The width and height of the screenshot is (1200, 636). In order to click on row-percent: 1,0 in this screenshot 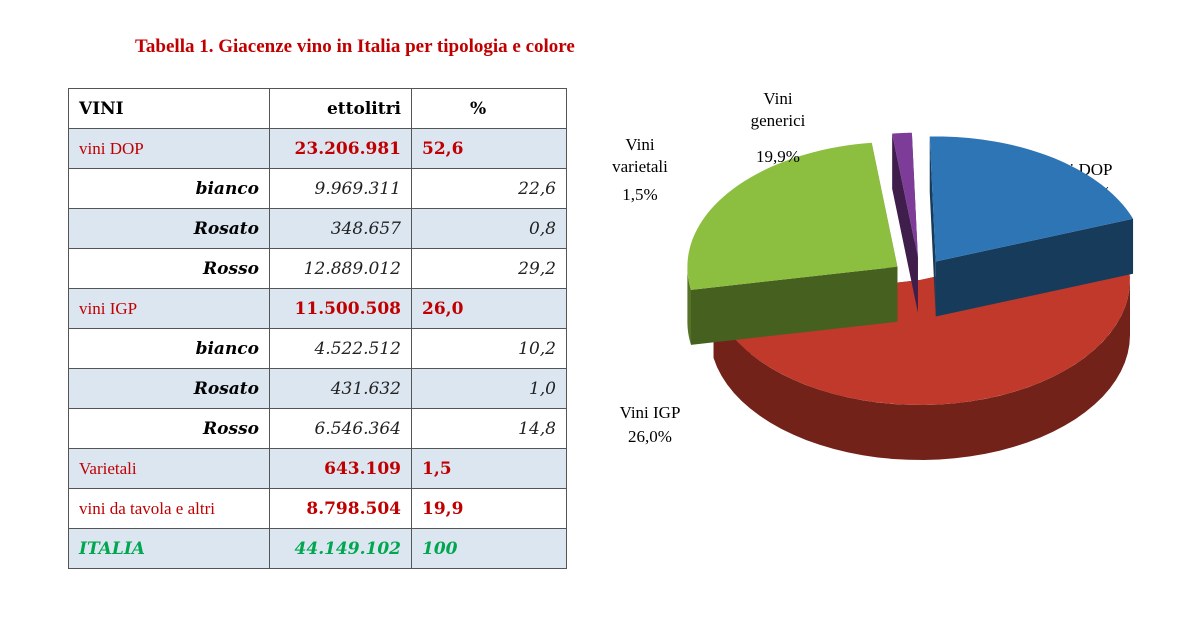, I will do `click(489, 388)`.